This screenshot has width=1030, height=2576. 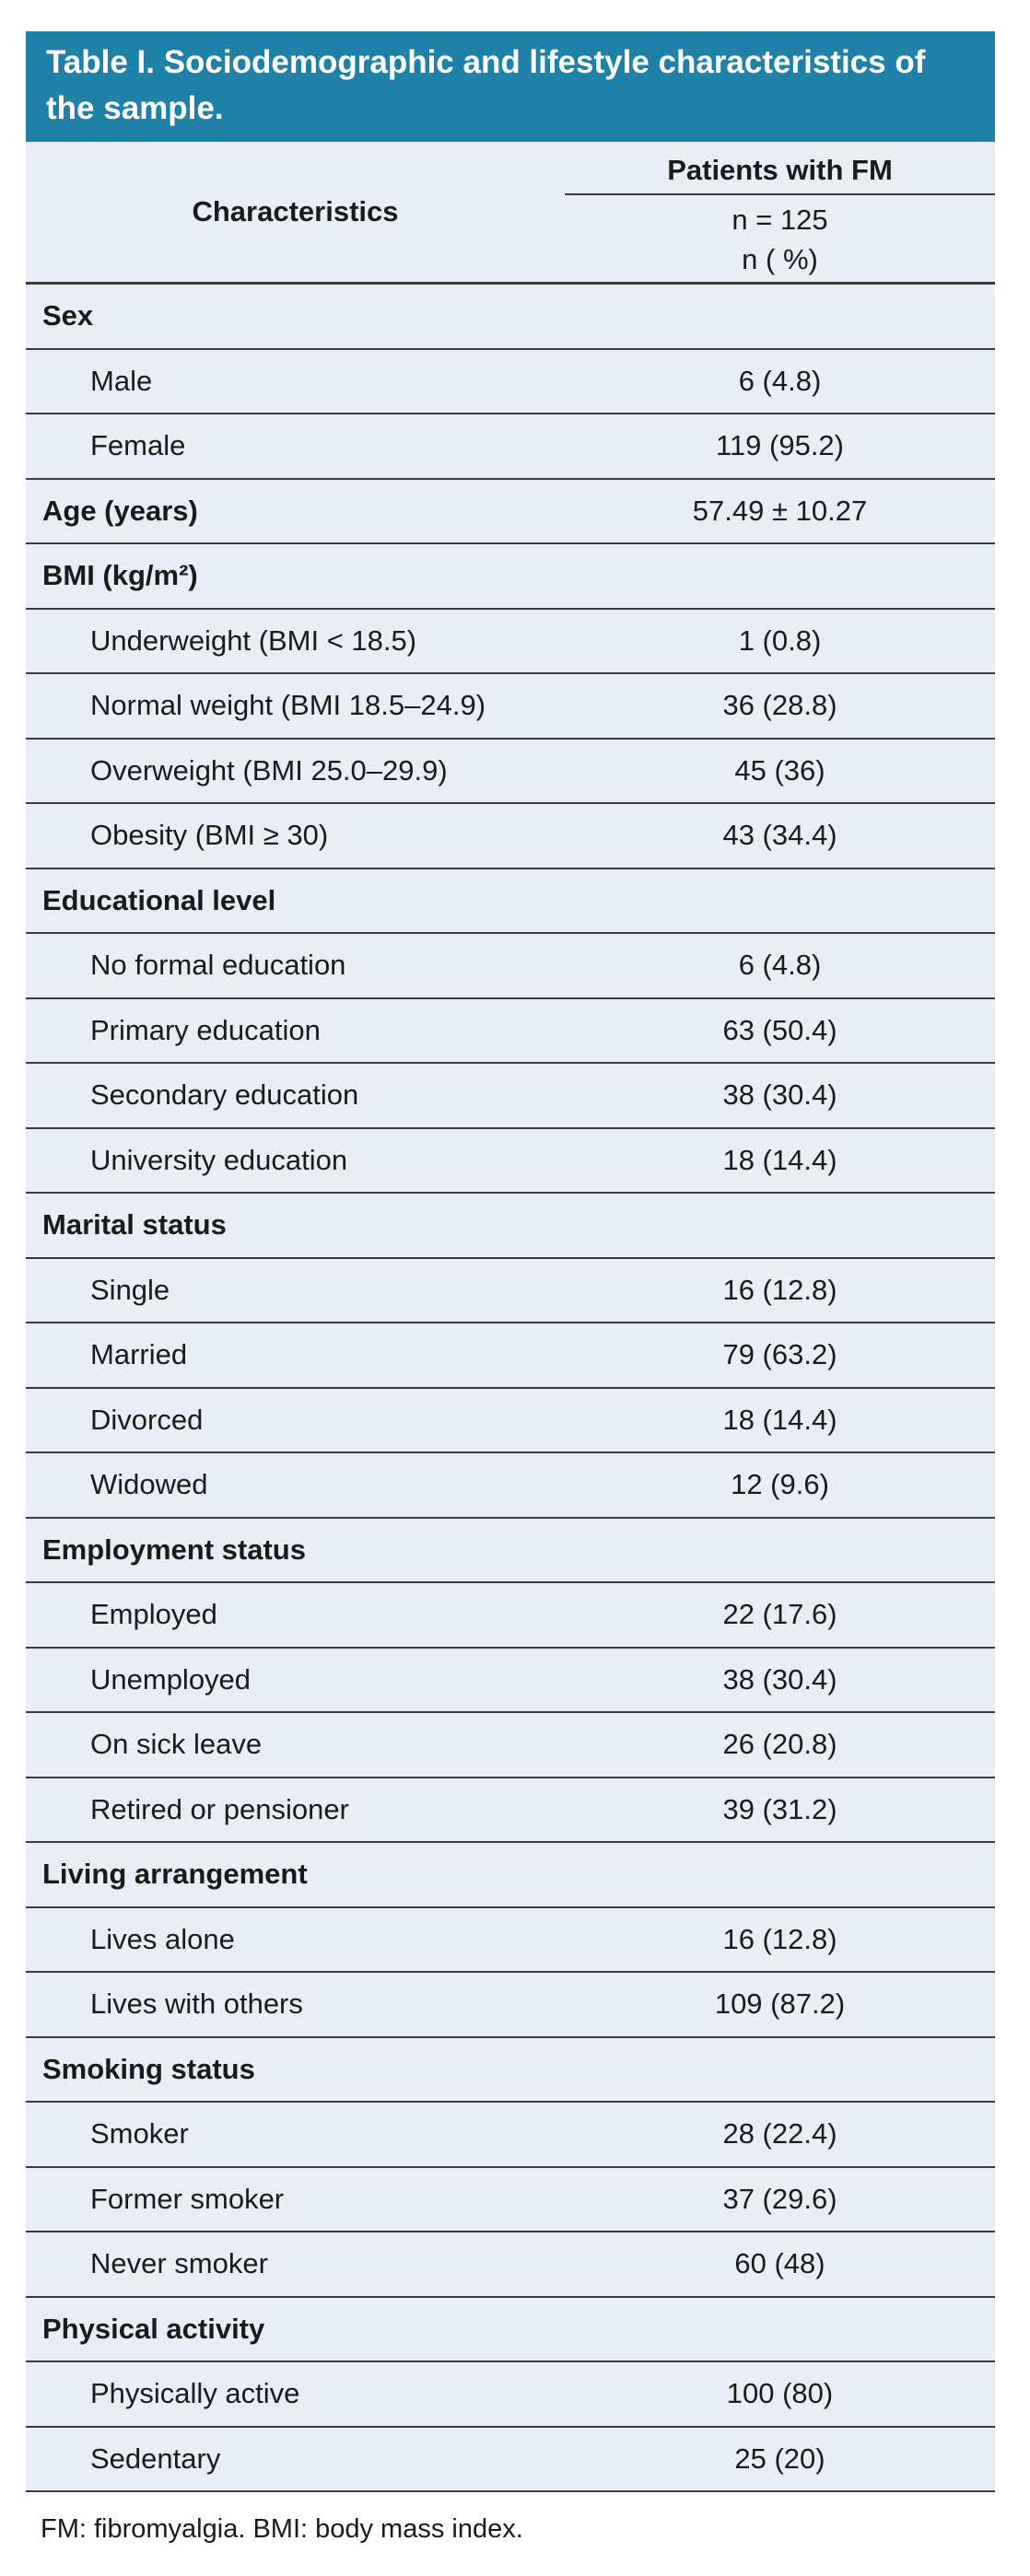 What do you see at coordinates (219, 1159) in the screenshot?
I see `row-label: University education` at bounding box center [219, 1159].